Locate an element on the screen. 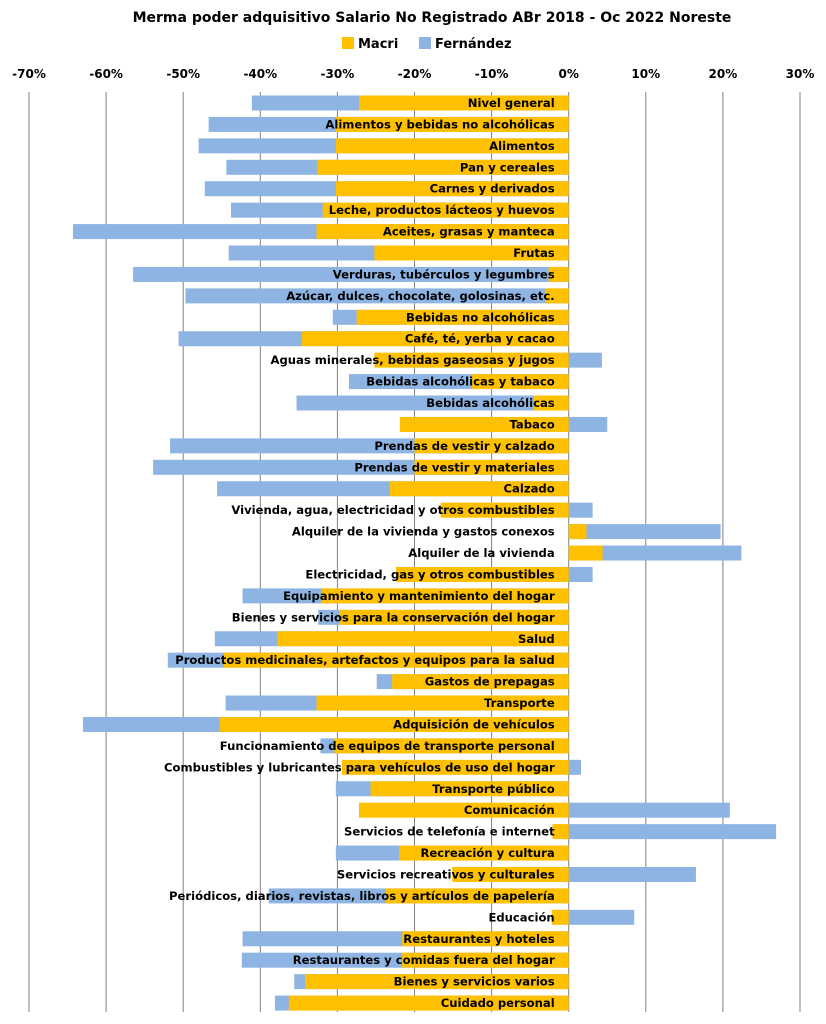  legend-swatch-fernandez is located at coordinates (425, 43).